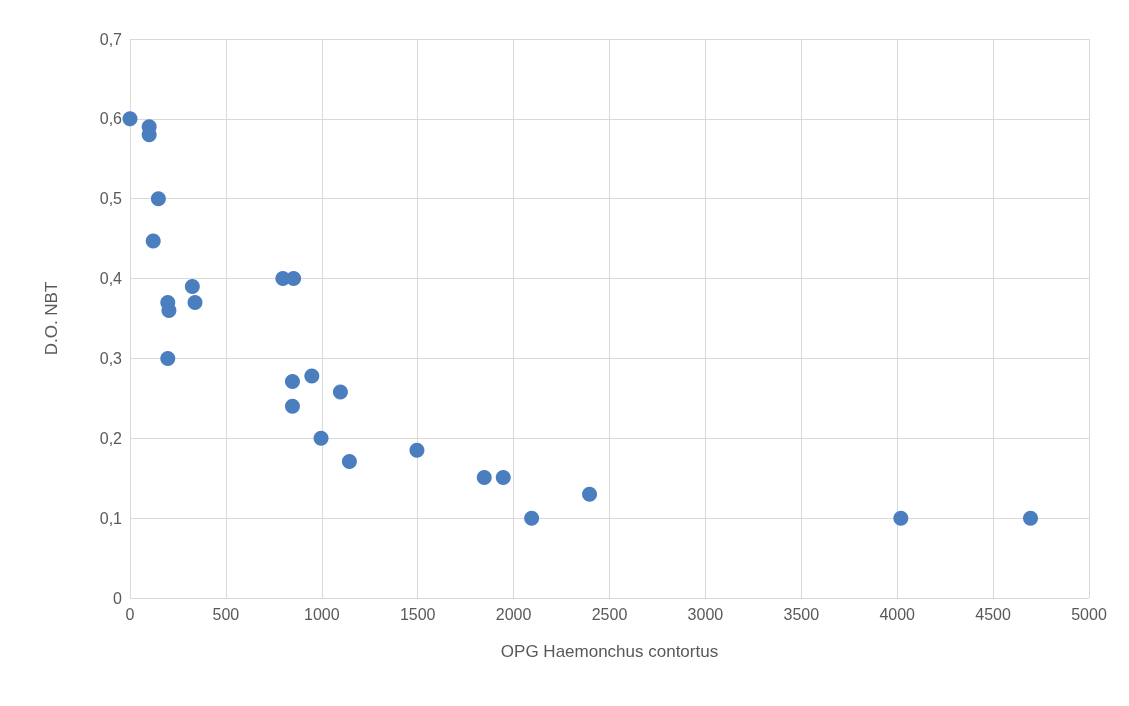  Describe the element at coordinates (111, 39) in the screenshot. I see `y-tick-label: 0,7` at that location.